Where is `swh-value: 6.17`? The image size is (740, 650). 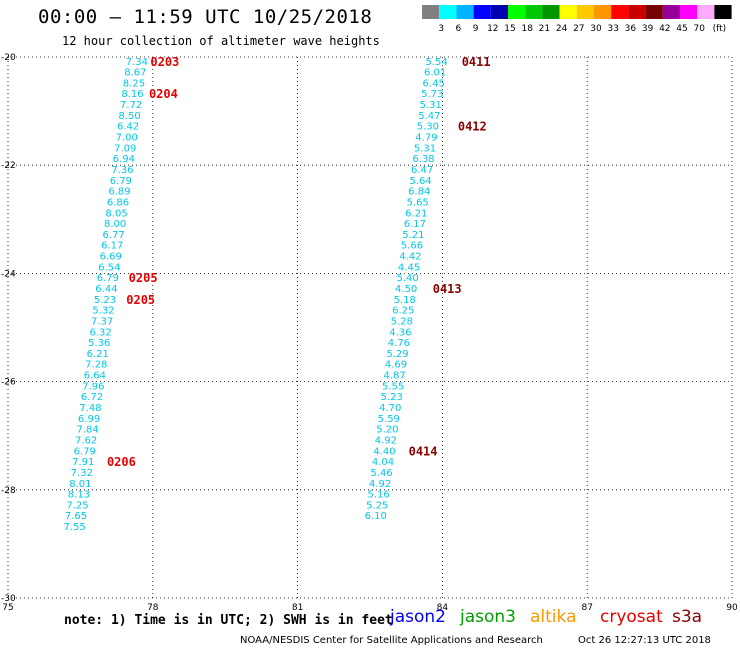
swh-value: 6.17 is located at coordinates (112, 246).